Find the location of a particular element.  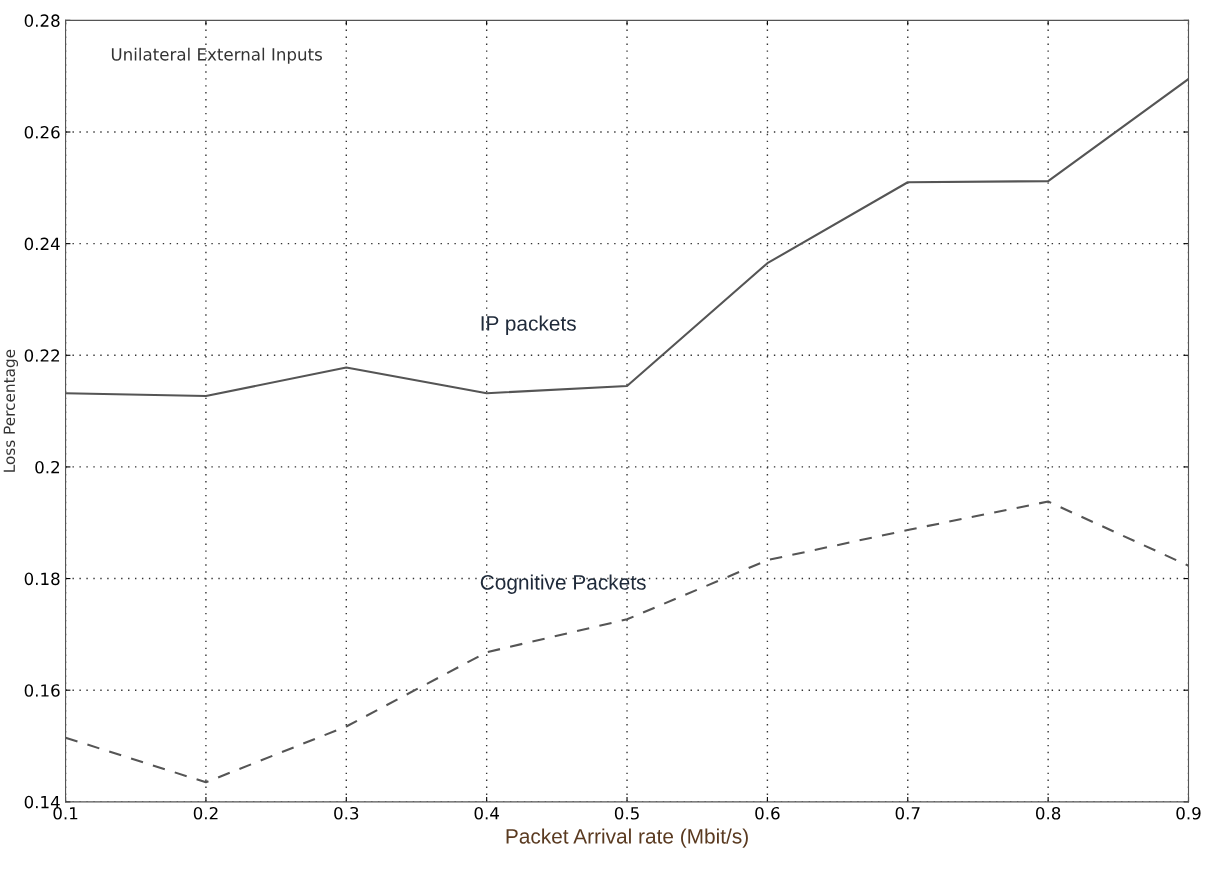

y-axis-title: Loss Percentage is located at coordinates (11, 410).